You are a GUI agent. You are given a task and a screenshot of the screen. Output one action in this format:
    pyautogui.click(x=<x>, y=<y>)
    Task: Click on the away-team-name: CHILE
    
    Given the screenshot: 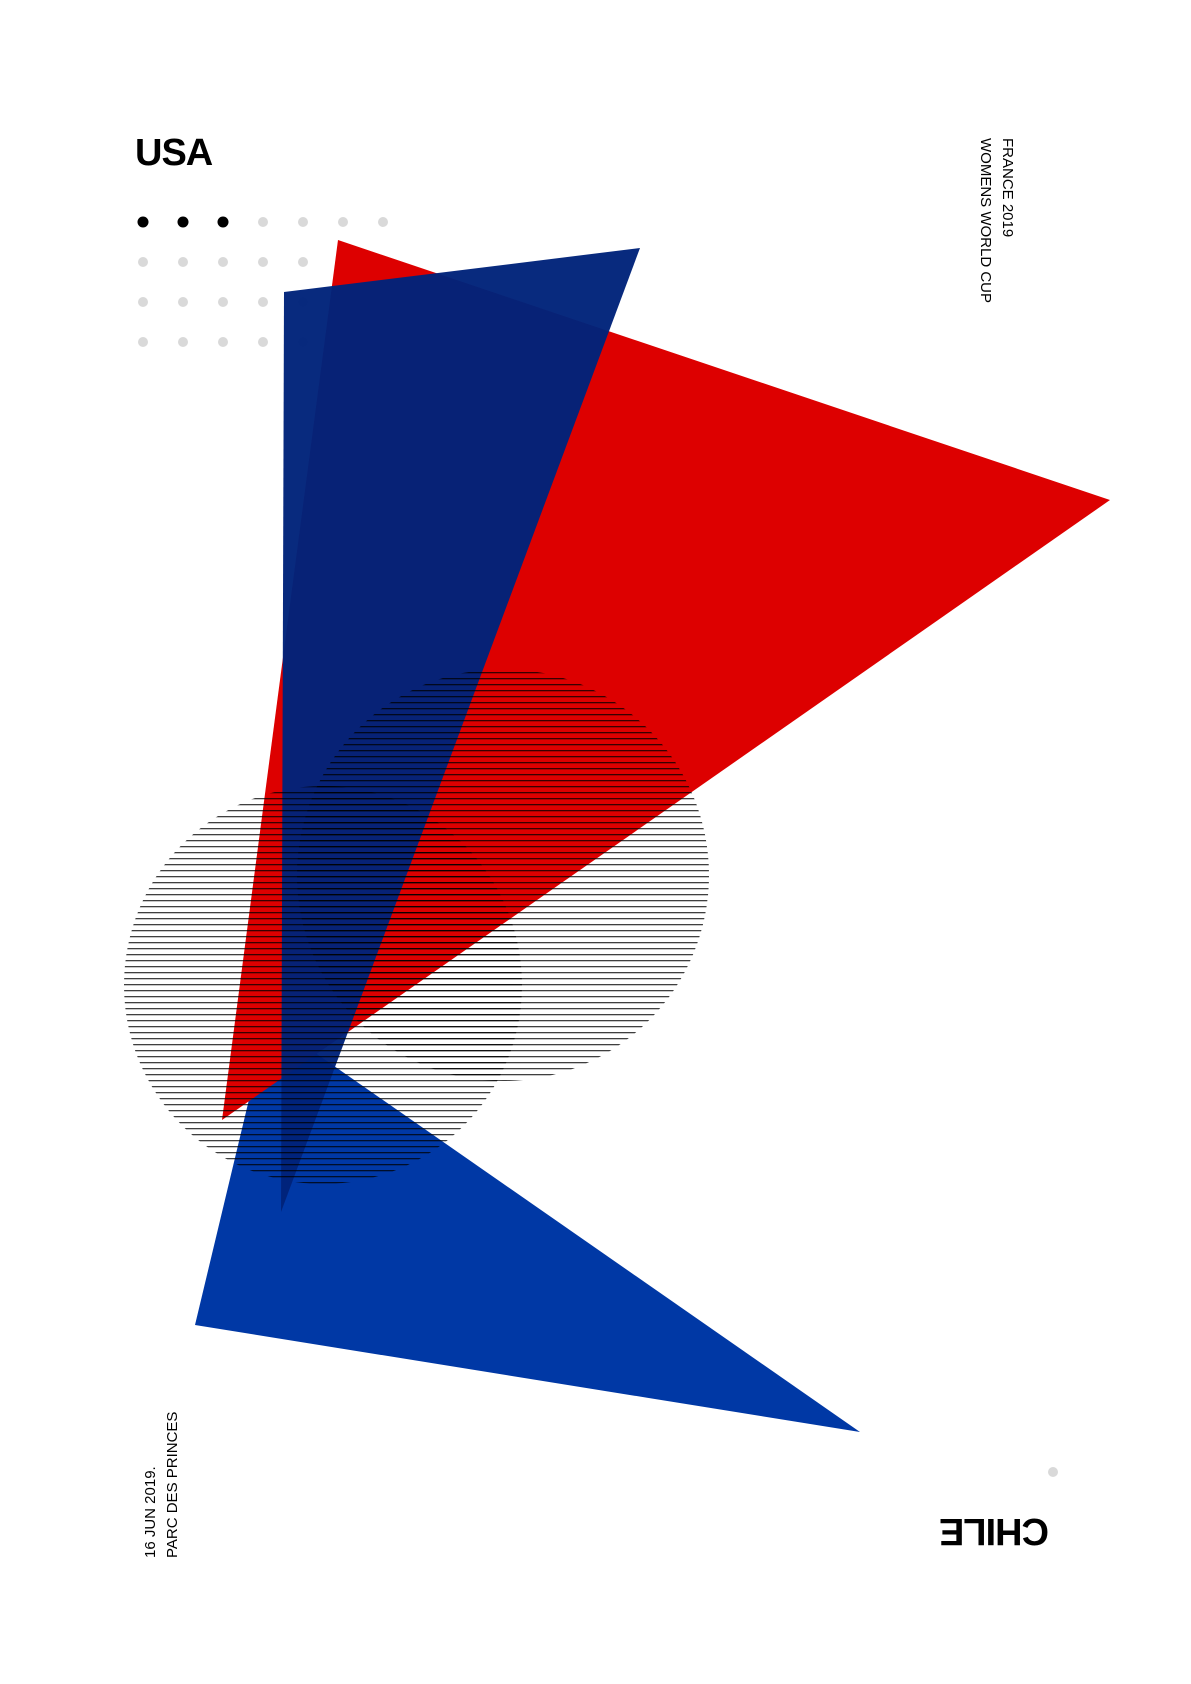 What is the action you would take?
    pyautogui.click(x=994, y=1531)
    